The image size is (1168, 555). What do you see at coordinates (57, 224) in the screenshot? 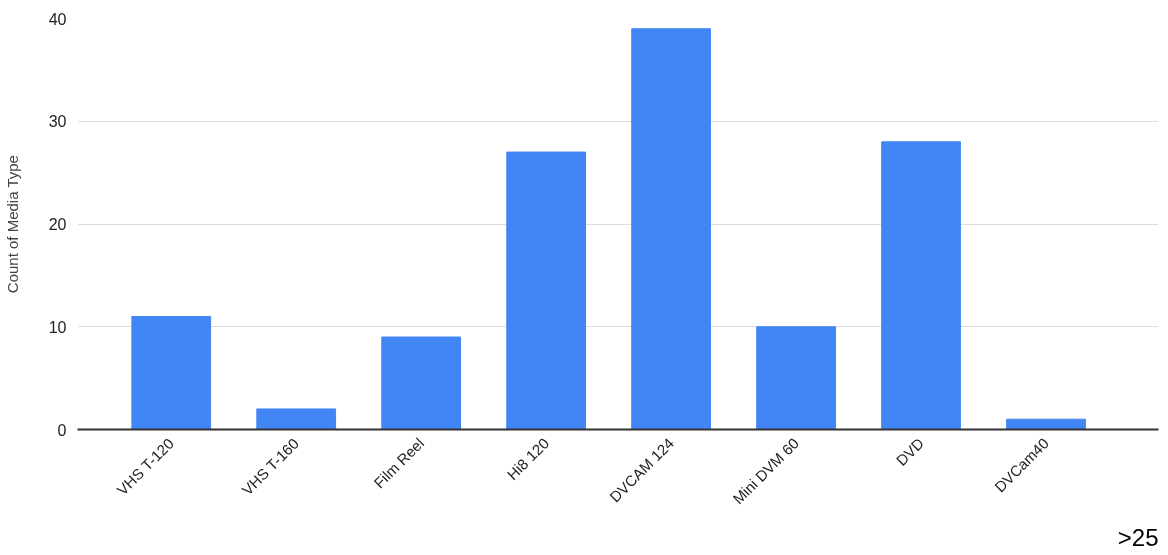
I see `y-tick-label: 20` at bounding box center [57, 224].